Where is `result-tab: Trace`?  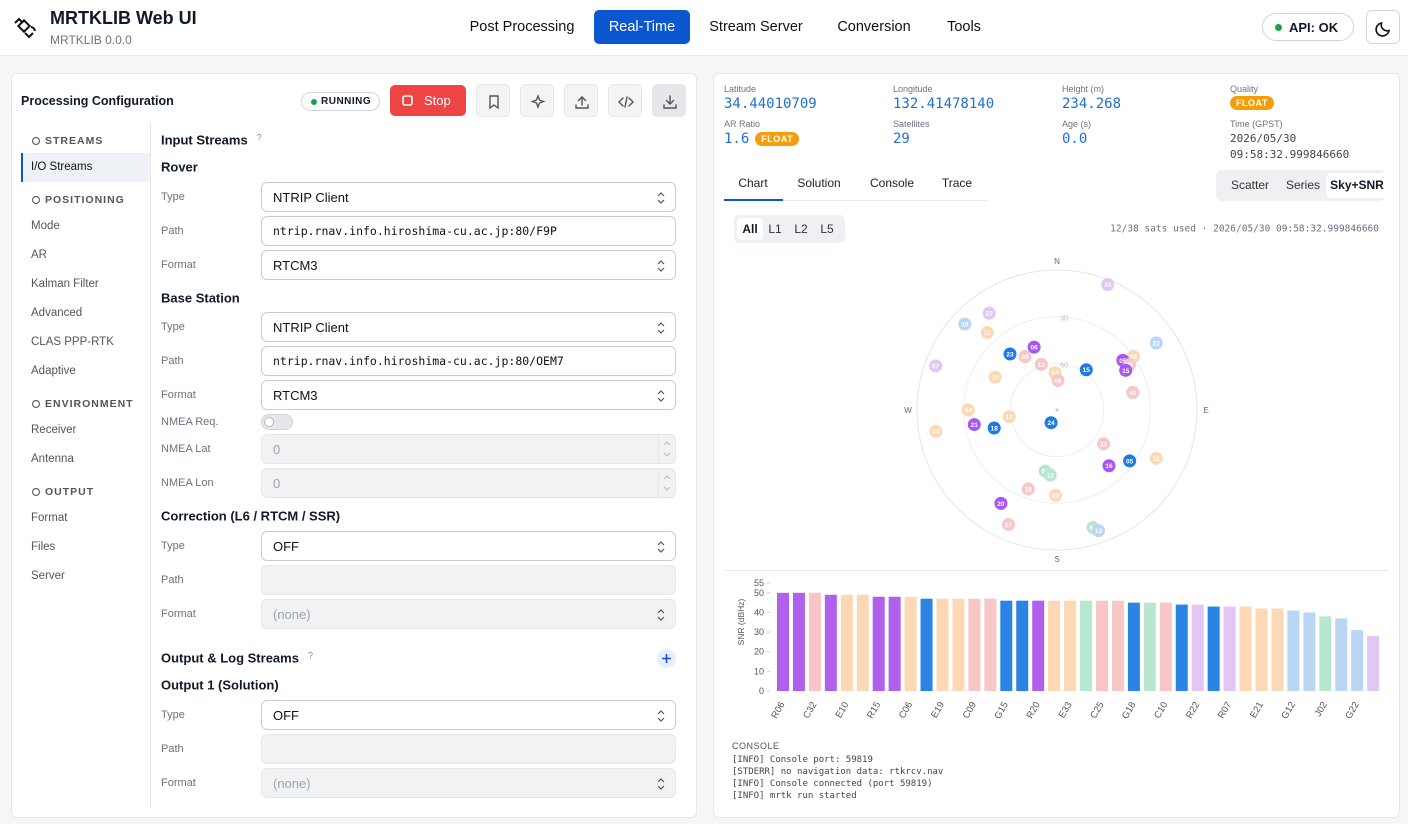
result-tab: Trace is located at coordinates (957, 183).